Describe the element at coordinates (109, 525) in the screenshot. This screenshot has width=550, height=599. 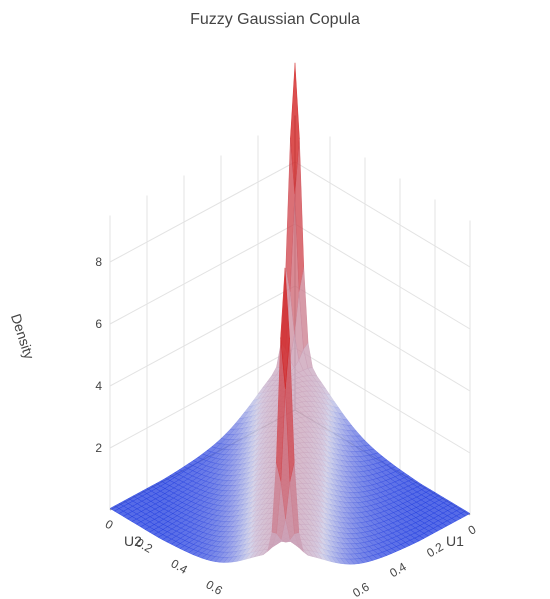
I see `u1-tick-label: 0` at that location.